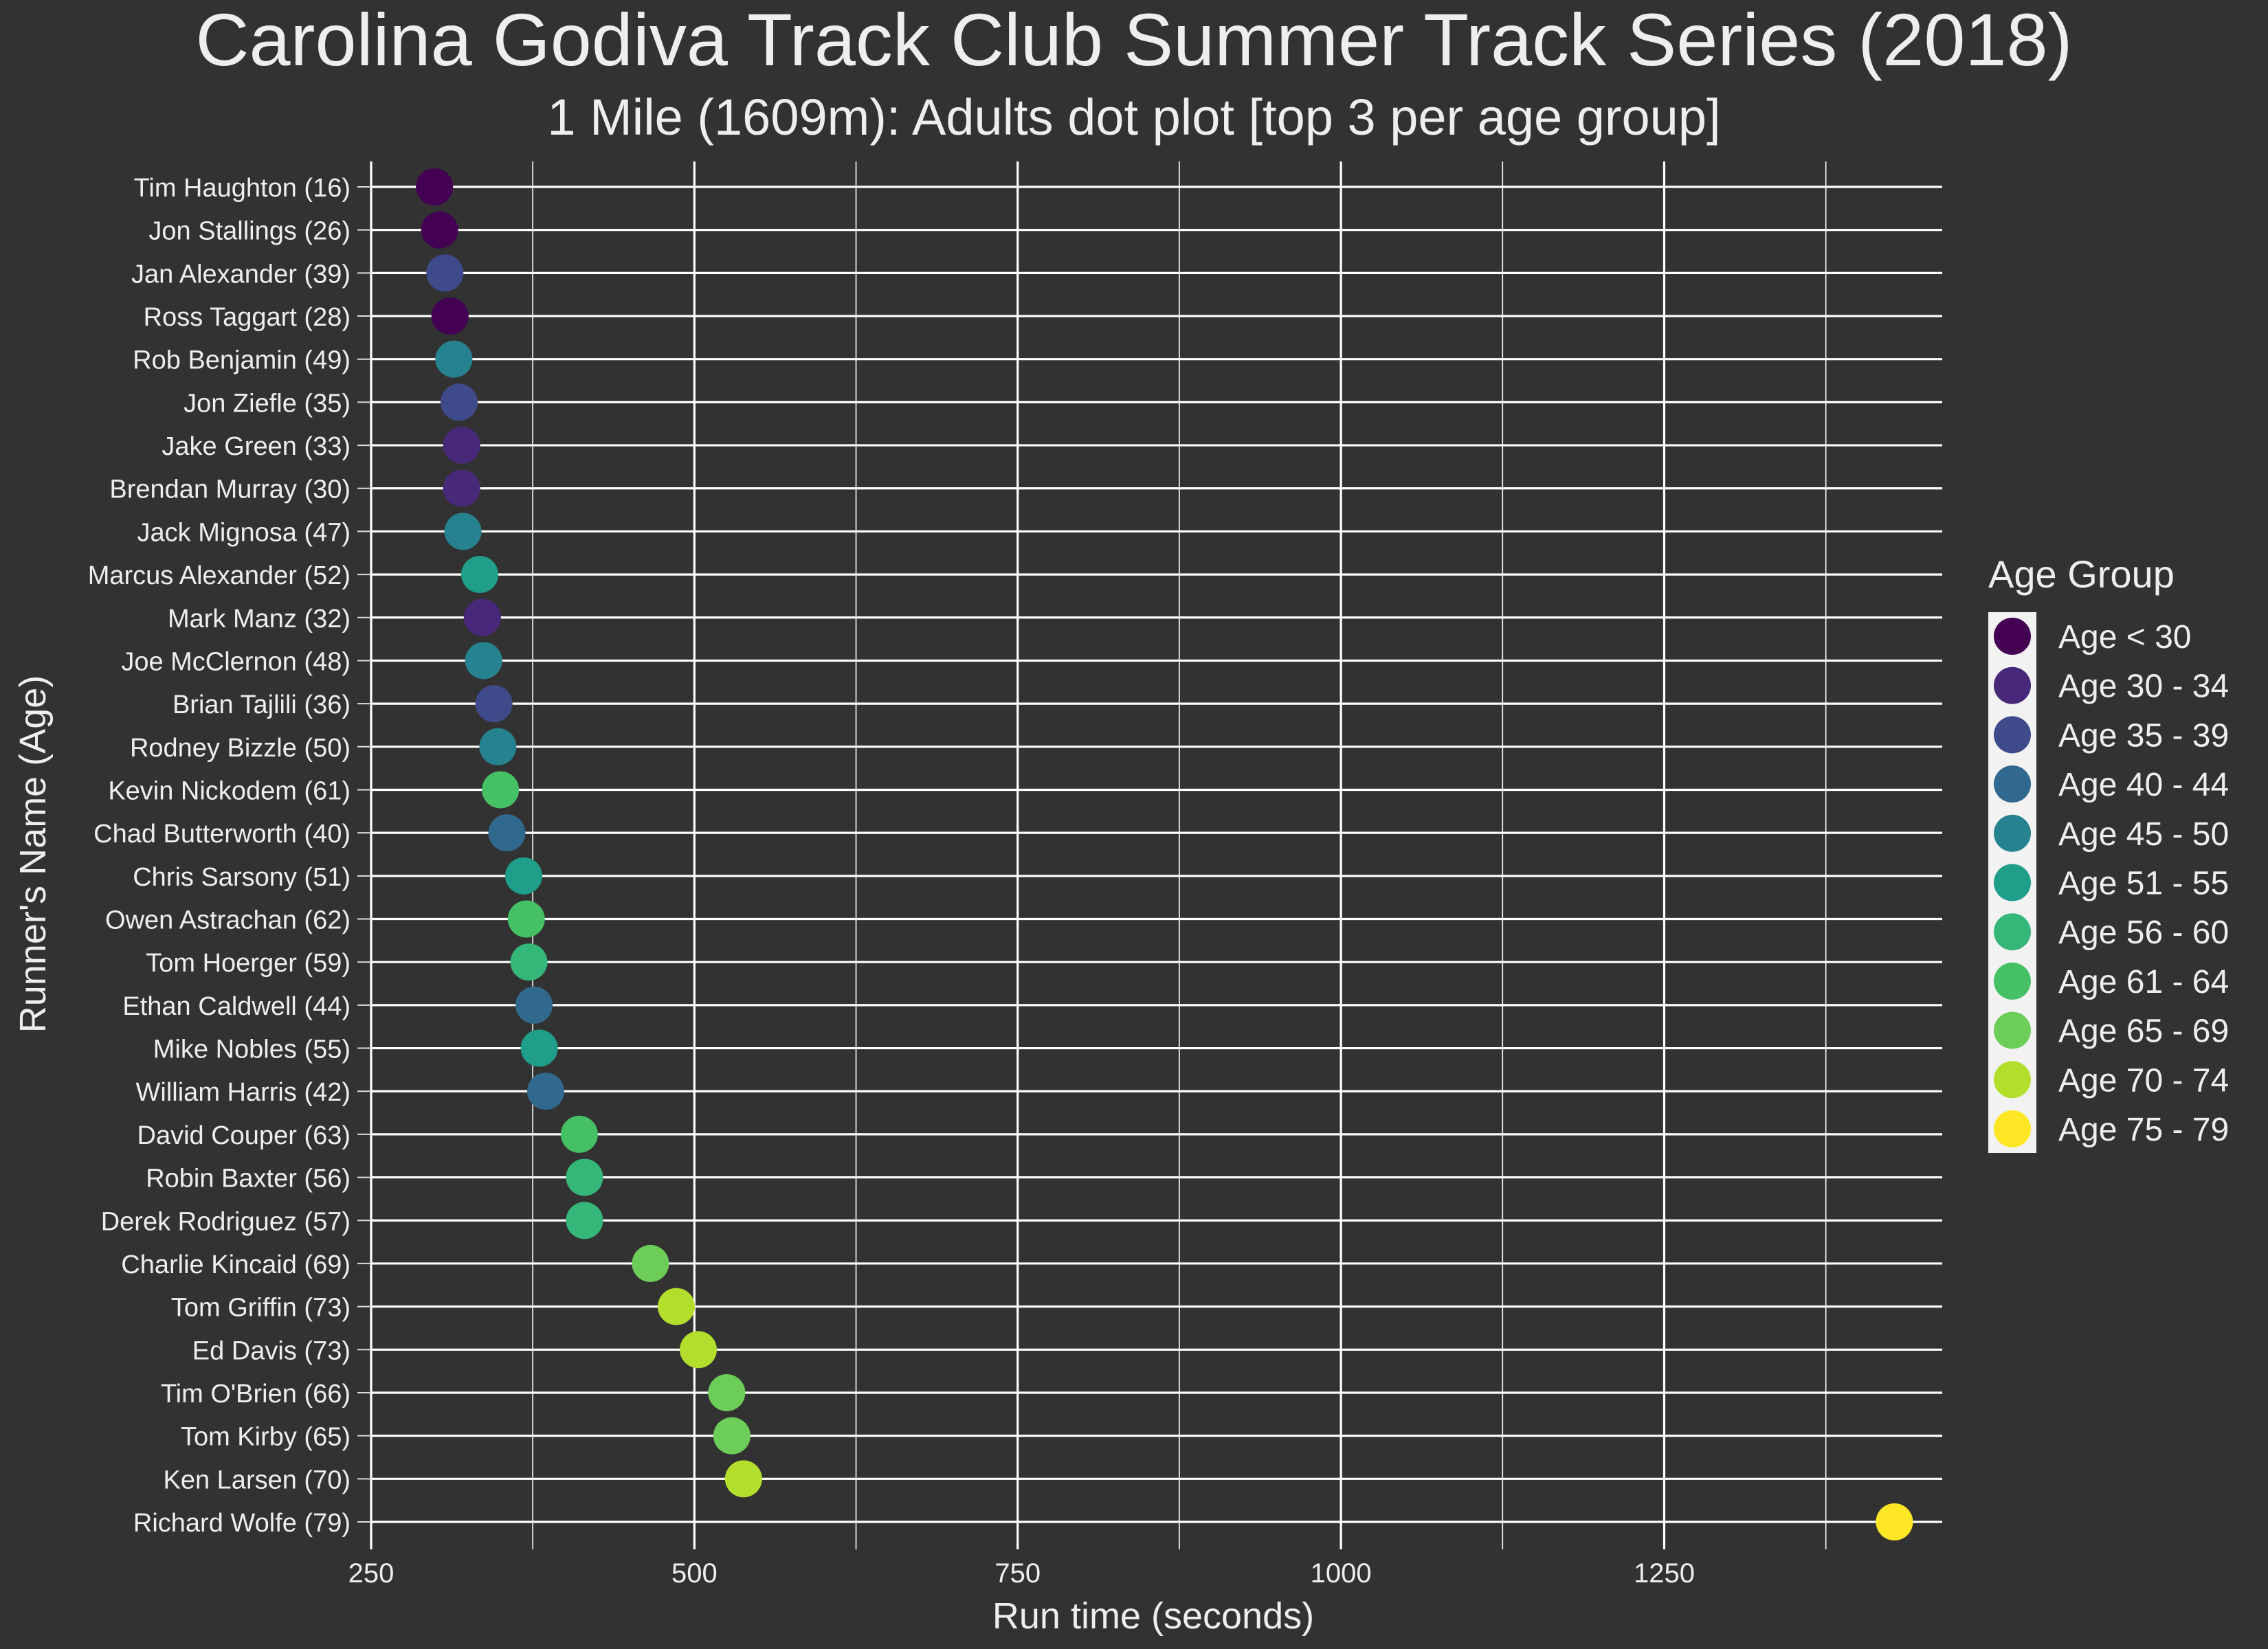  What do you see at coordinates (262, 705) in the screenshot?
I see `y-tick-label: Brian Tajlili (36)` at bounding box center [262, 705].